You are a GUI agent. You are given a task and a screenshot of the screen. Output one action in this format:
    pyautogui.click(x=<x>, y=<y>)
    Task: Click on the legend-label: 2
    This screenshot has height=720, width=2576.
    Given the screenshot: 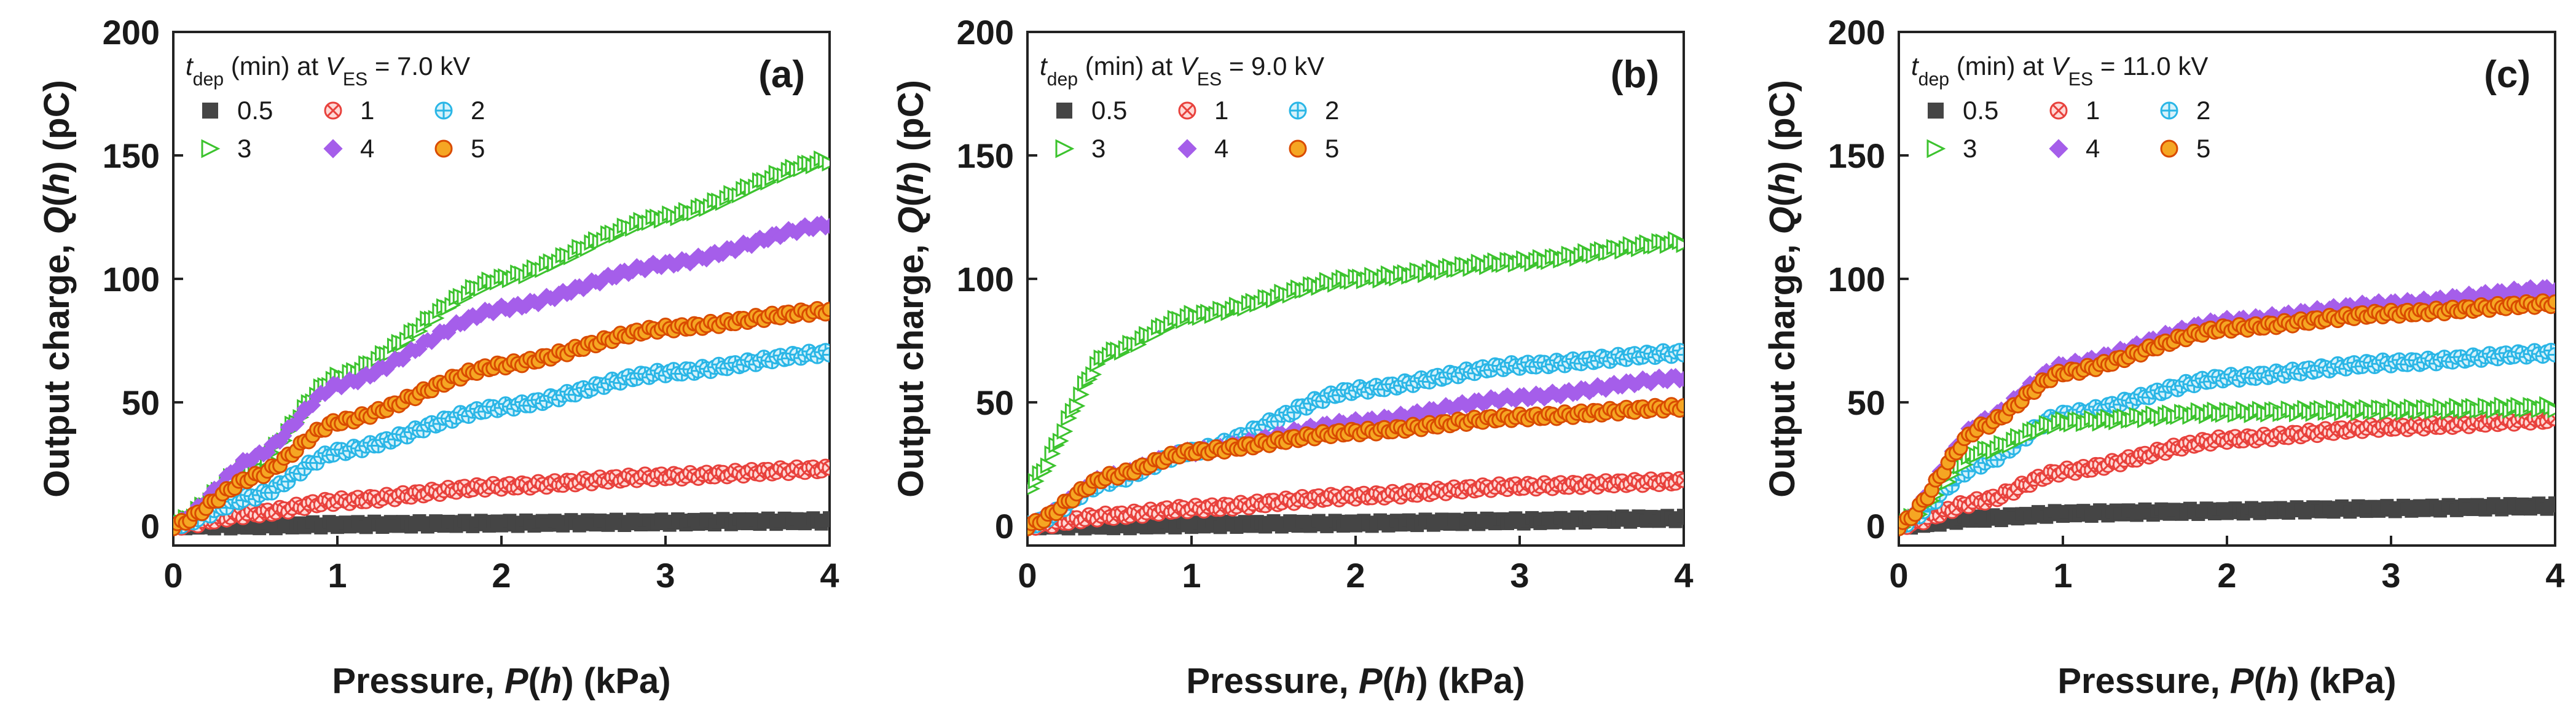 What is the action you would take?
    pyautogui.click(x=478, y=110)
    